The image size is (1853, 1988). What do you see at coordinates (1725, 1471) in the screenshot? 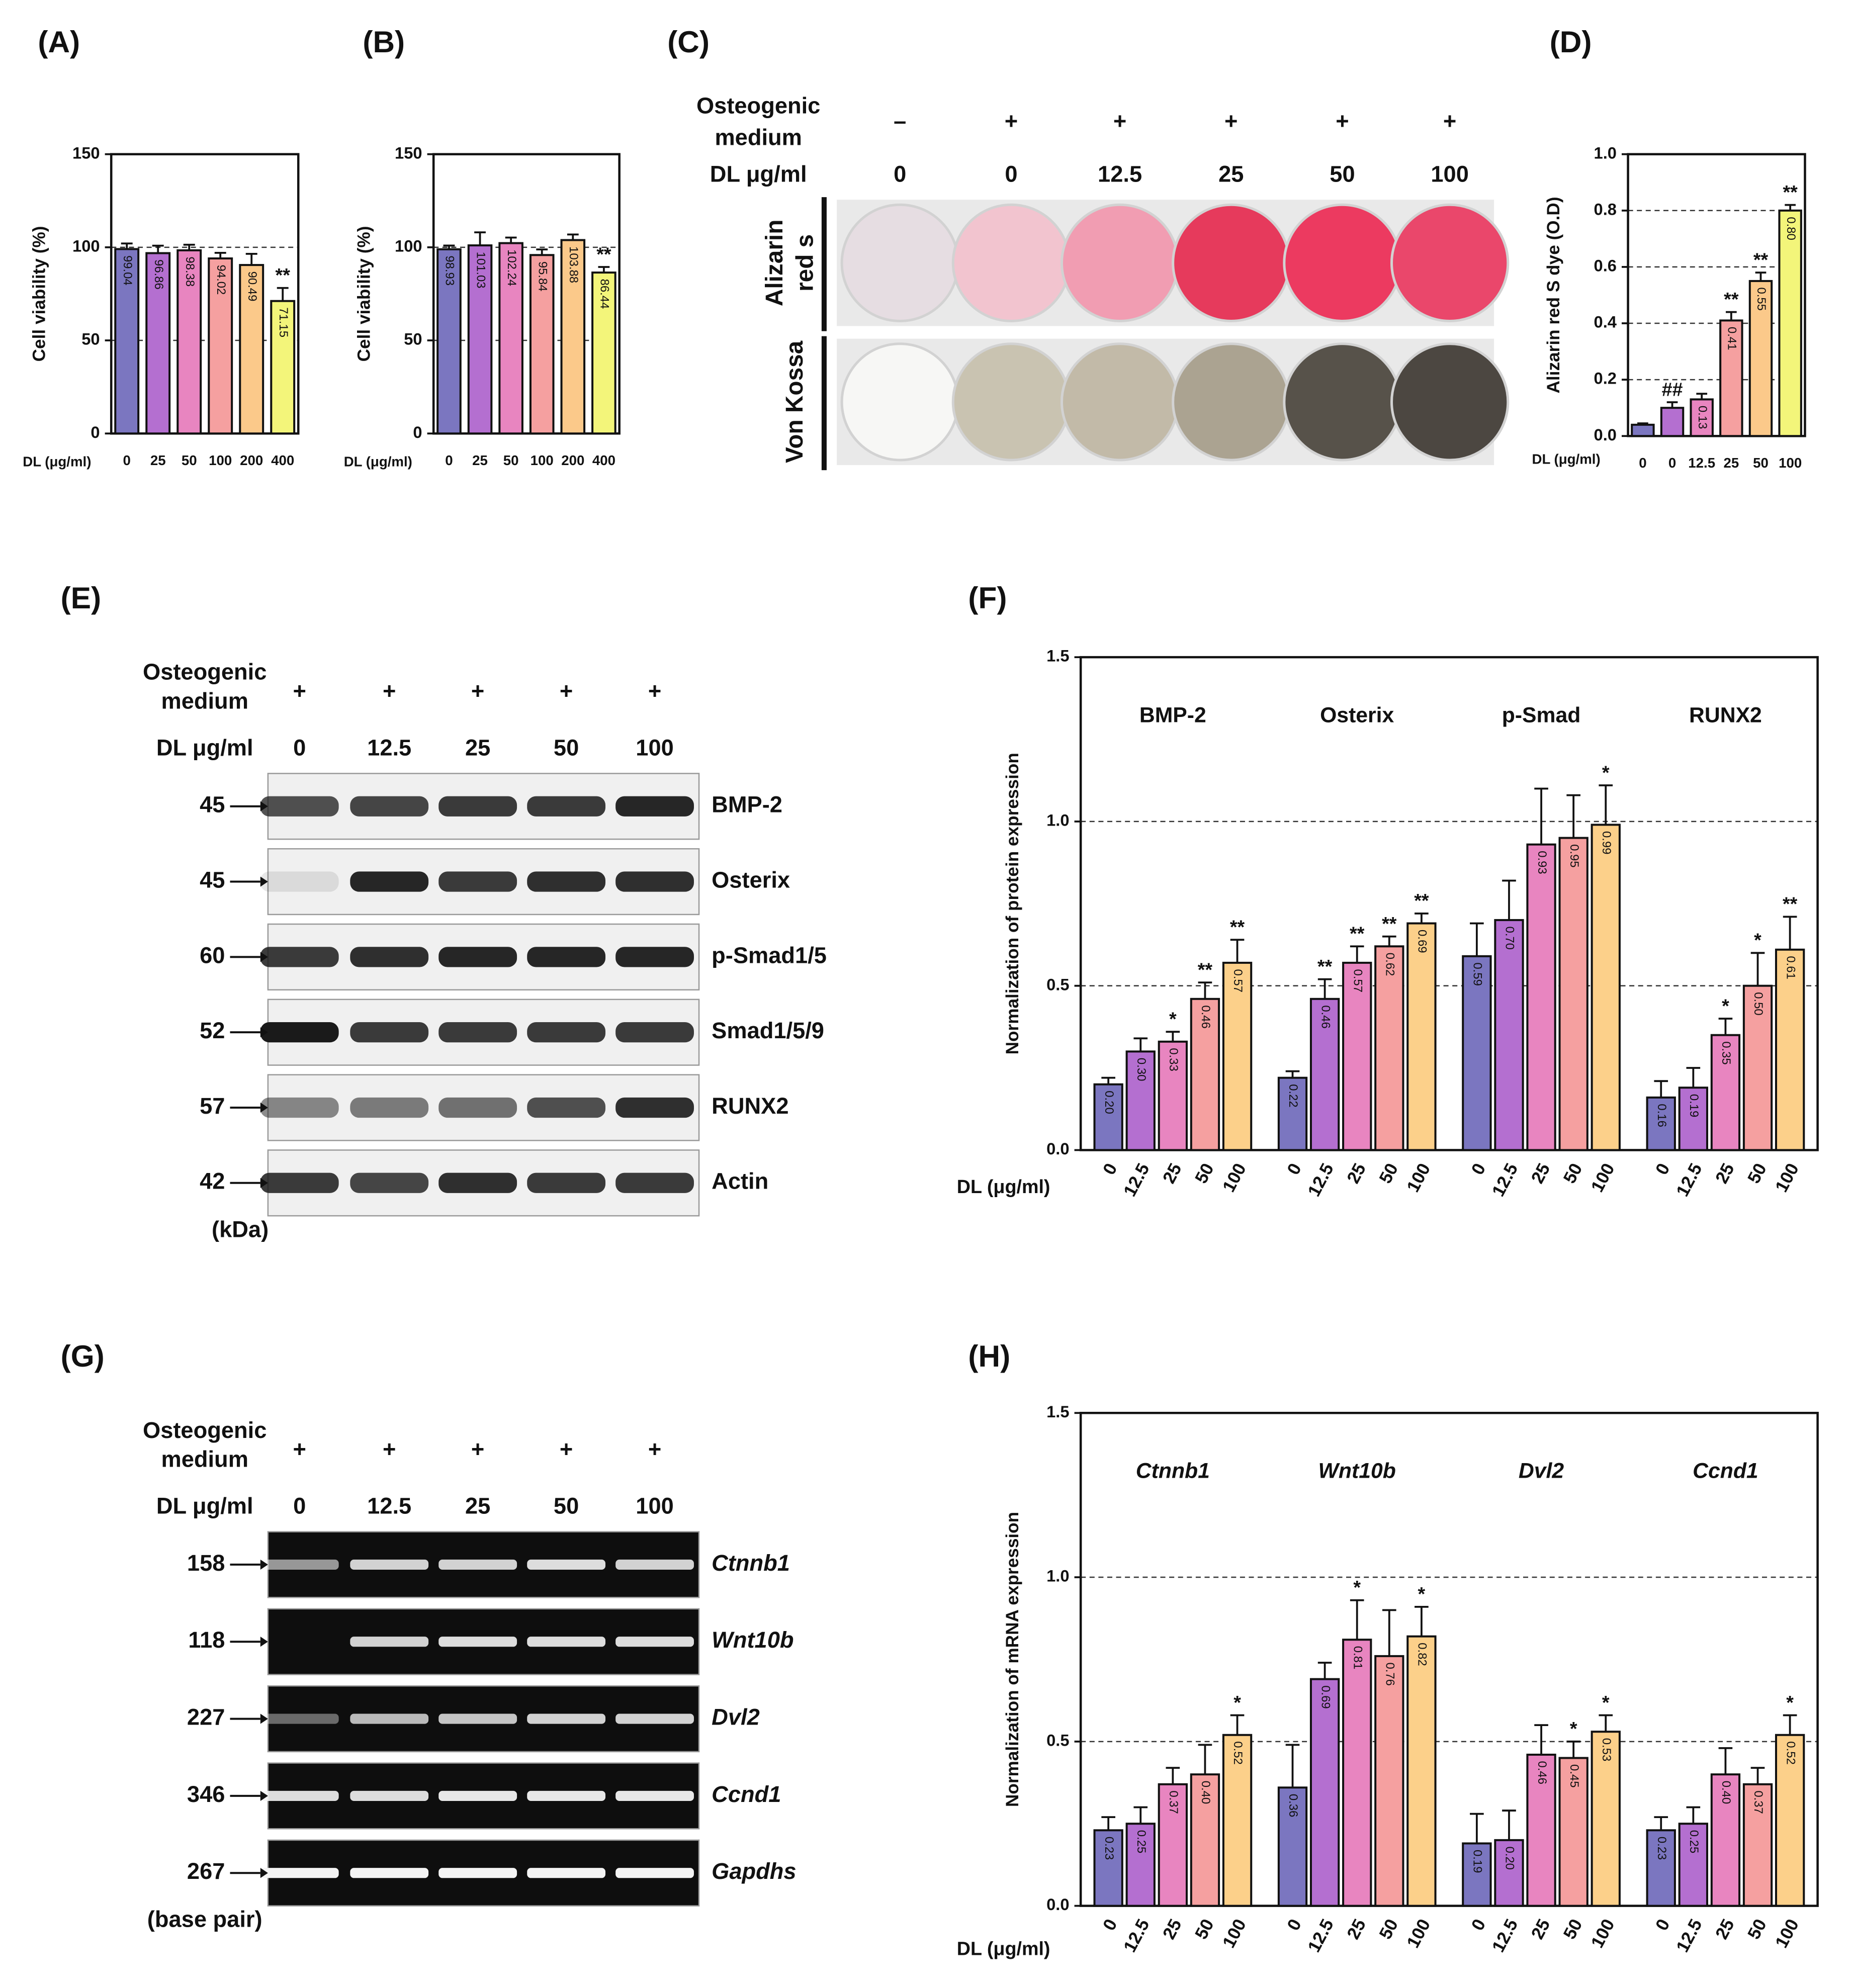
I see `group-label: Ccnd1` at bounding box center [1725, 1471].